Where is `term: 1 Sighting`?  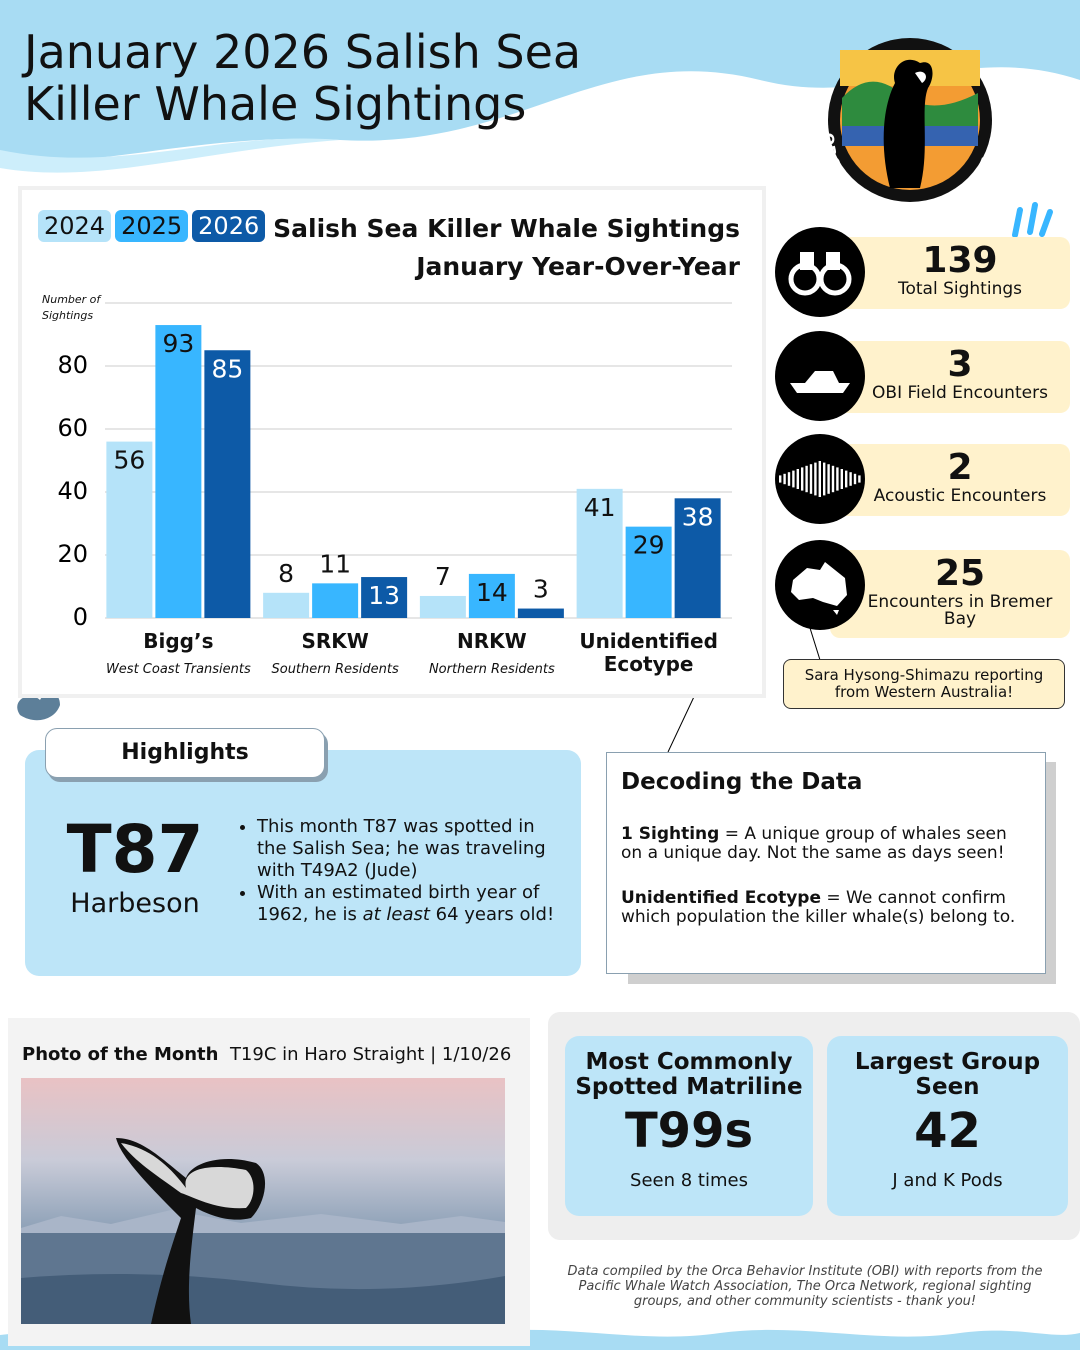 term: 1 Sighting is located at coordinates (670, 834).